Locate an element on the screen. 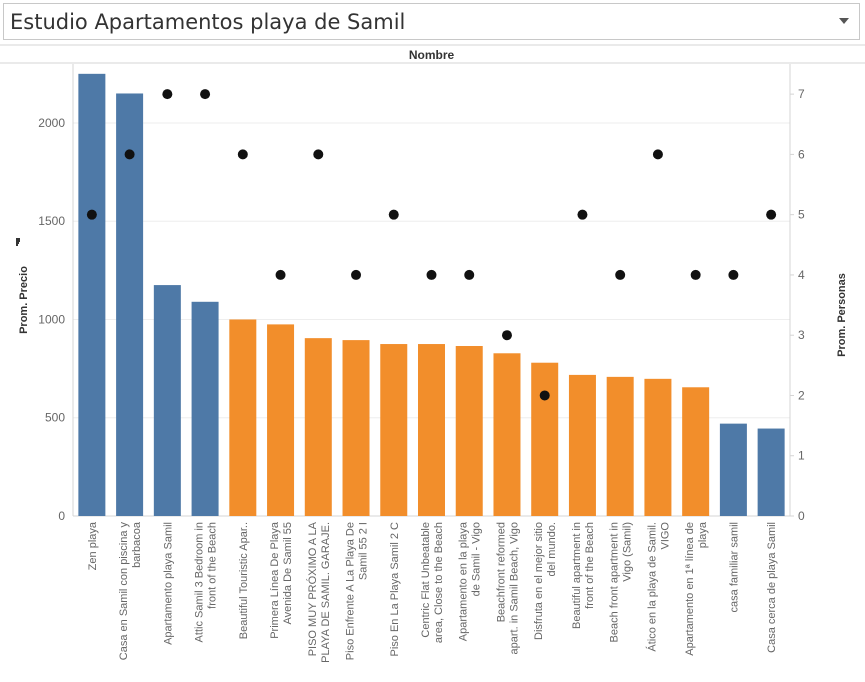 The height and width of the screenshot is (682, 865). x-tick-label: Apartamento en 1ª línea deplaya is located at coordinates (696, 588).